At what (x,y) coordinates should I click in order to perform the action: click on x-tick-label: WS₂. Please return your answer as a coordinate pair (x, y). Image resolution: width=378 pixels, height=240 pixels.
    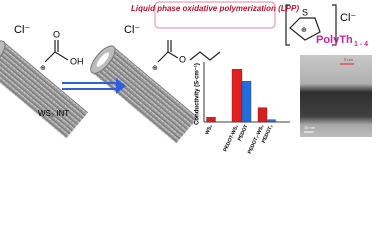
    Looking at the image, I should click on (209, 130).